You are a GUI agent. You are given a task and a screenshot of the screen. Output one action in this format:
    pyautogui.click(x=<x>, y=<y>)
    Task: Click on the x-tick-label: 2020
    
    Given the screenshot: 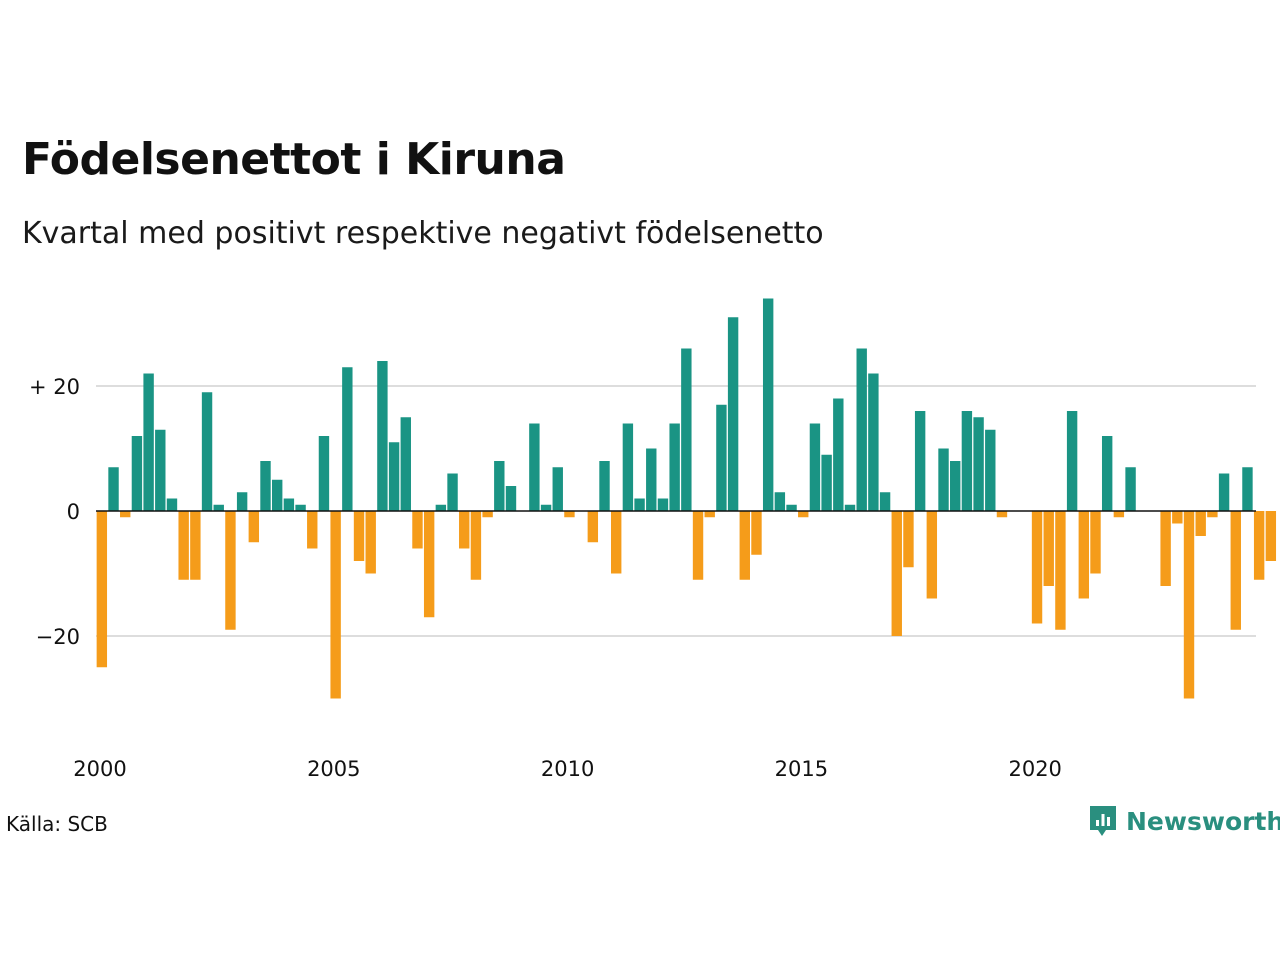 What is the action you would take?
    pyautogui.click(x=1034, y=769)
    